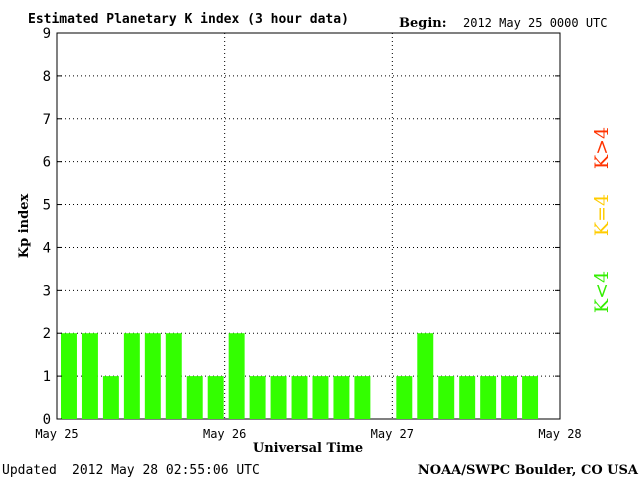 Image resolution: width=640 pixels, height=480 pixels. I want to click on y-tick-label: 0, so click(47, 420).